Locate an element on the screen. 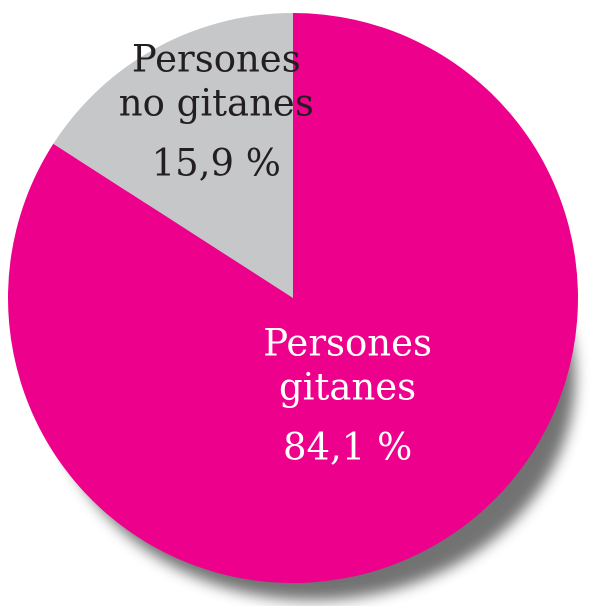  pie-slice-name-line: gitanes is located at coordinates (347, 387).